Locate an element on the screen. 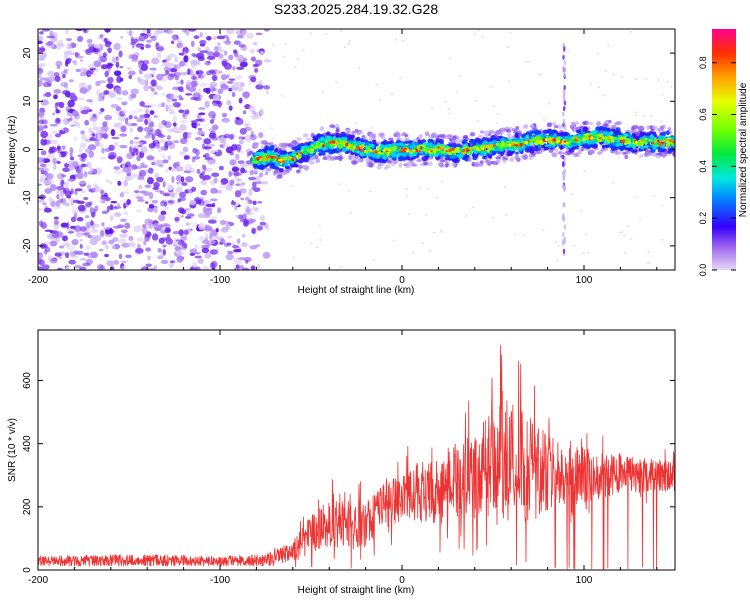  y-tick-label: -10 is located at coordinates (27, 197).